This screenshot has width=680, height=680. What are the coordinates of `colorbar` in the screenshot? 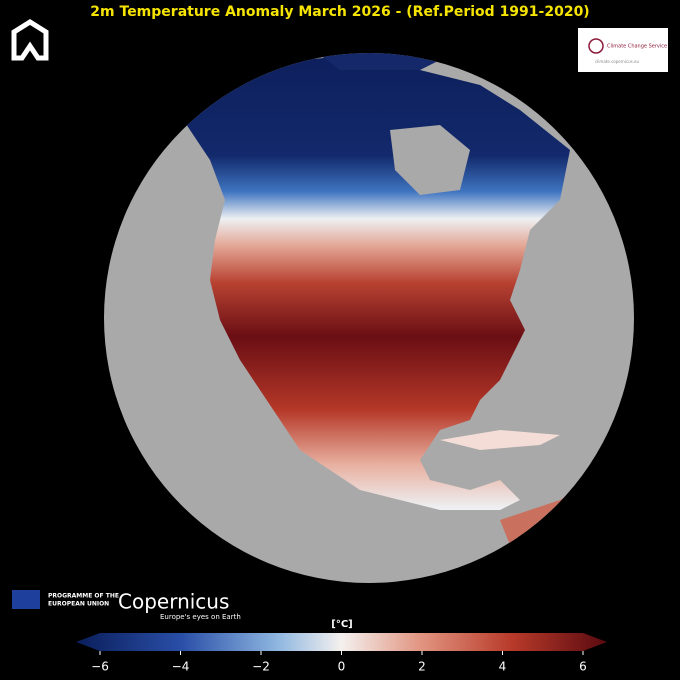 It's located at (341, 642).